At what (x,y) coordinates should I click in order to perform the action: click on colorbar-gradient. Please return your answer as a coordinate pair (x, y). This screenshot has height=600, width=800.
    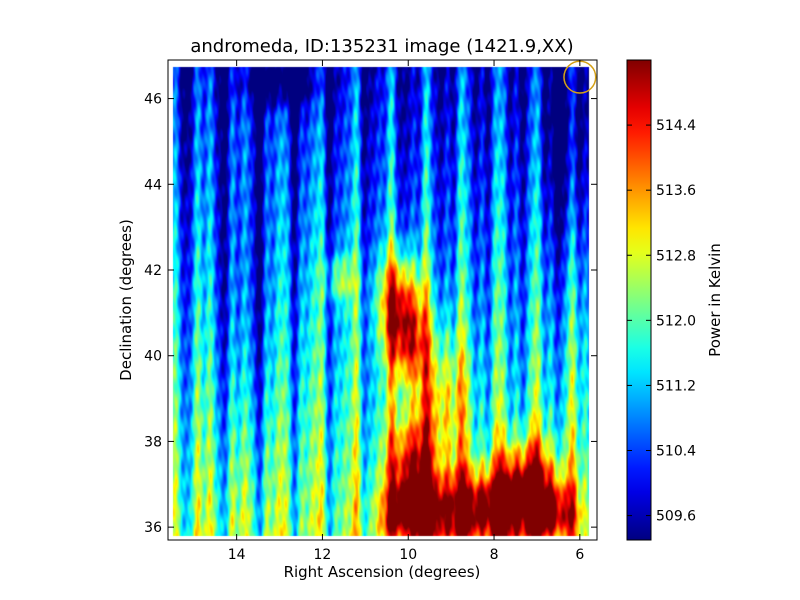
    Looking at the image, I should click on (639, 300).